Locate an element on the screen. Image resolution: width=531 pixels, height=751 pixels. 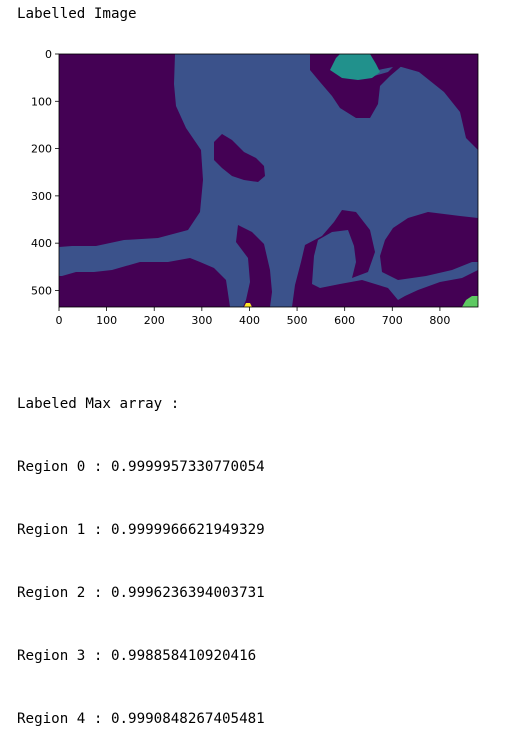
x-tick-label: 300 is located at coordinates (201, 320).